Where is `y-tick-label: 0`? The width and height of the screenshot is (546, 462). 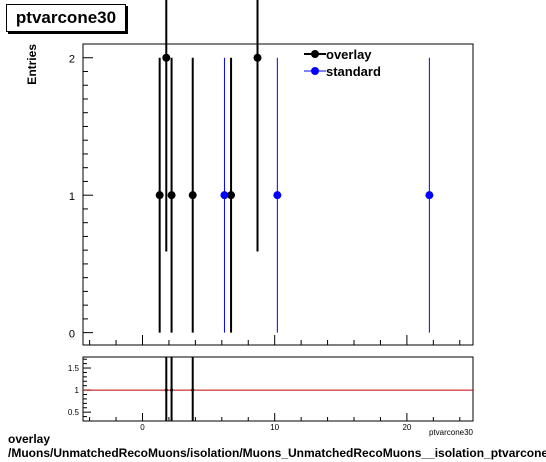
y-tick-label: 0 is located at coordinates (72, 335).